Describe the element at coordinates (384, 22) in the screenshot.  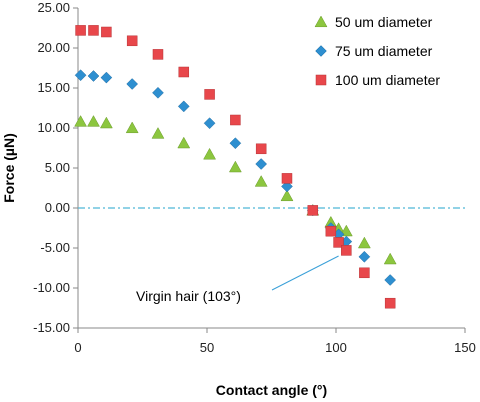
I see `legend-label: 50 um diameter` at that location.